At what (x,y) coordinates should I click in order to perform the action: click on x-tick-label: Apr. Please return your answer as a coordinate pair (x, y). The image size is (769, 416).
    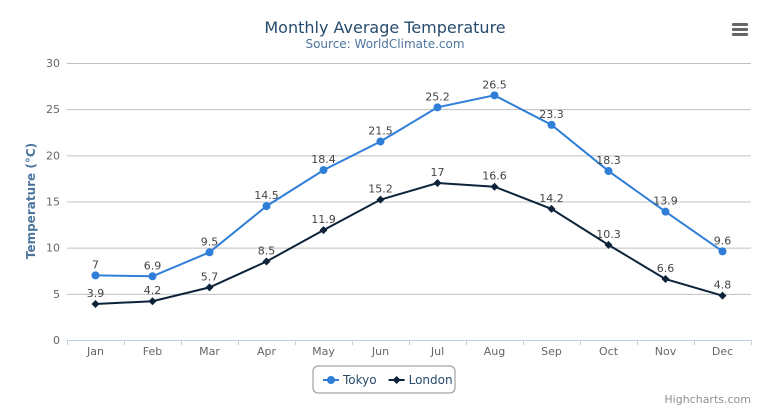
    Looking at the image, I should click on (267, 351).